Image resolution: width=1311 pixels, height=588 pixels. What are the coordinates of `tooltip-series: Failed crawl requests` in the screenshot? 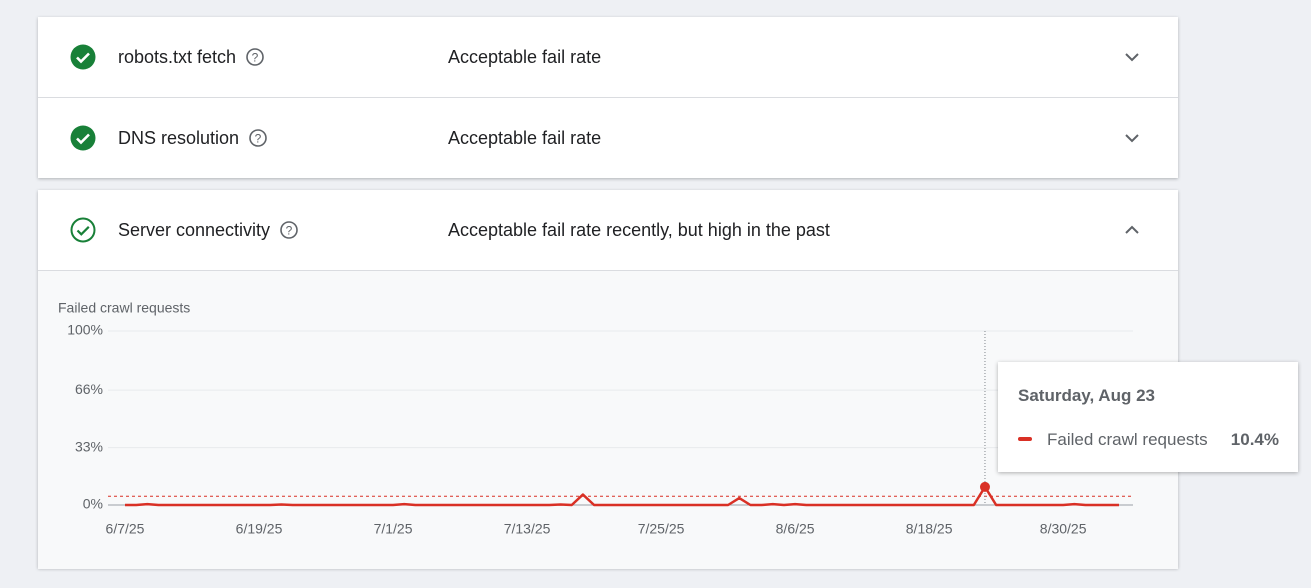 It's located at (1127, 439).